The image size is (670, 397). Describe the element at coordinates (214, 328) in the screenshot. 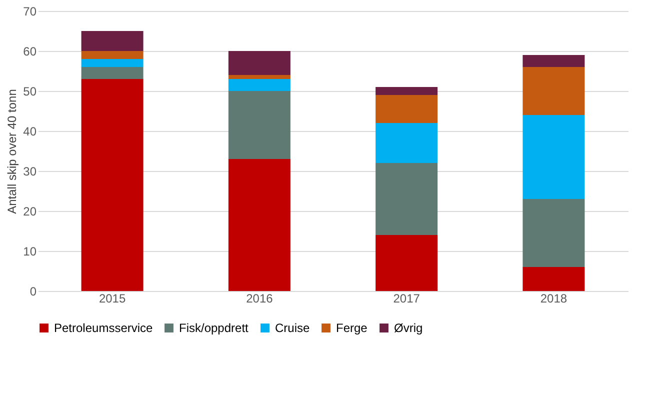

I see `legend-label: Fisk/oppdrett` at that location.